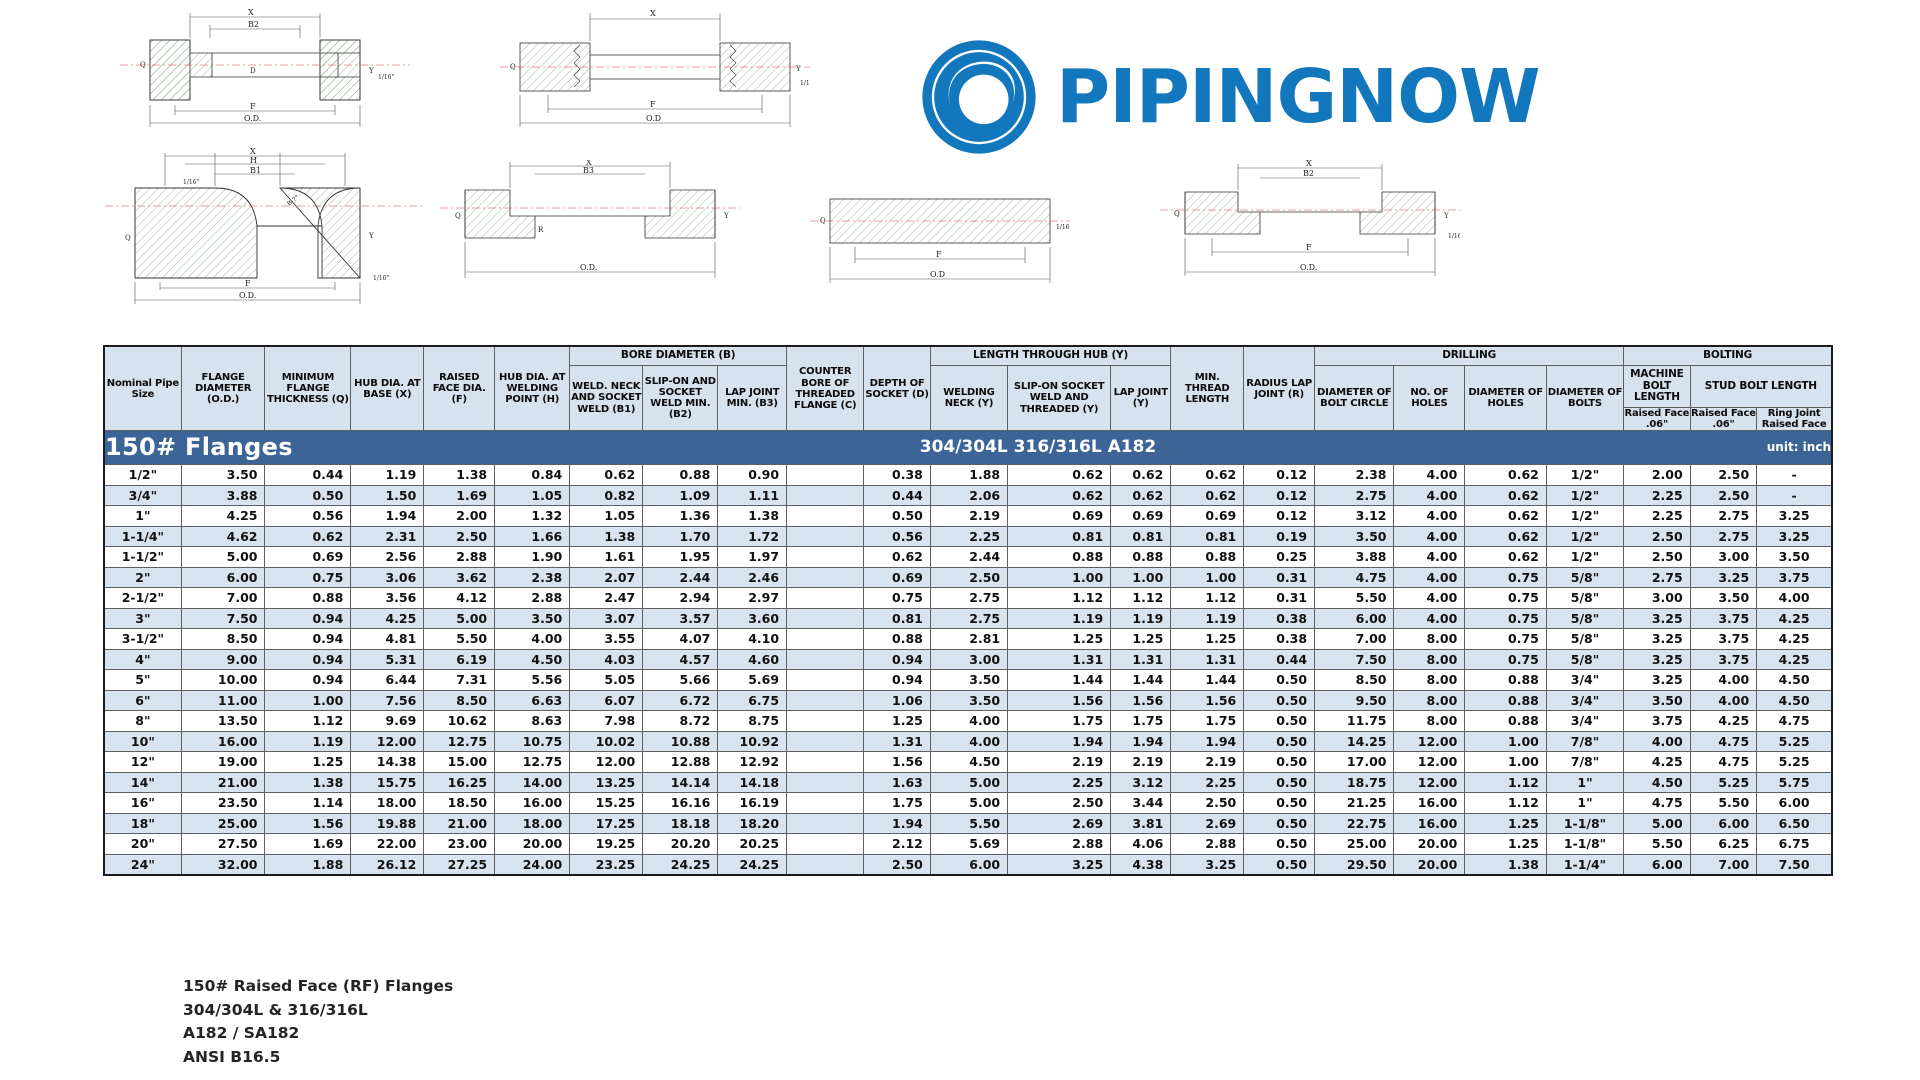 The width and height of the screenshot is (1920, 1080). I want to click on cell-value: 1.00, so click(1207, 577).